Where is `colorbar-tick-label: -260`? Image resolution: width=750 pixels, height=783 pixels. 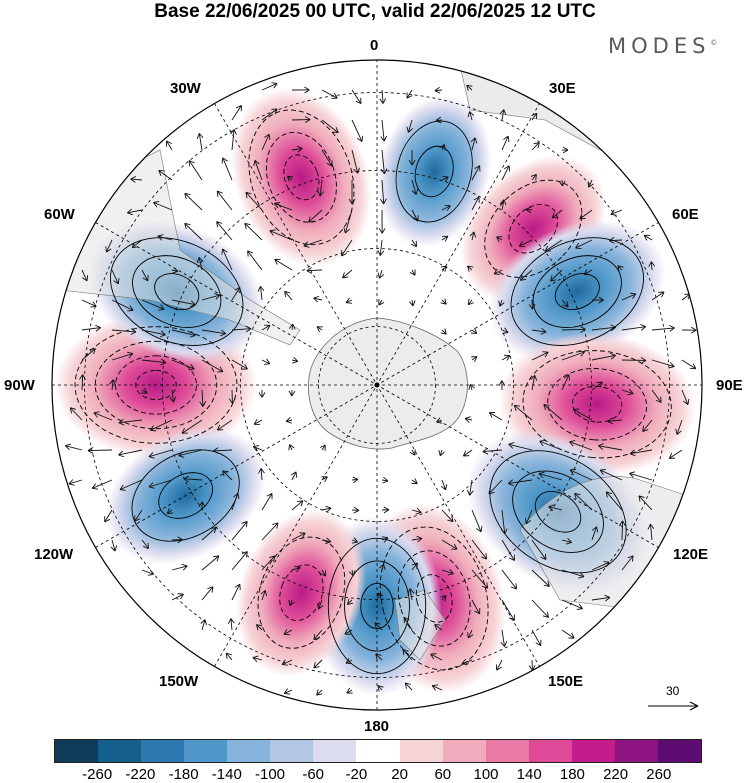 colorbar-tick-label: -260 is located at coordinates (97, 774).